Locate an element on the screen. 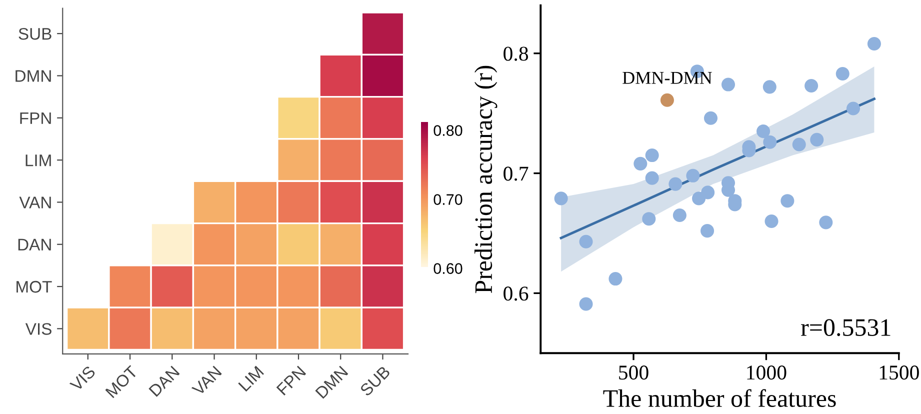 This screenshot has width=921, height=414. y-tick-label: FPN is located at coordinates (35, 118).